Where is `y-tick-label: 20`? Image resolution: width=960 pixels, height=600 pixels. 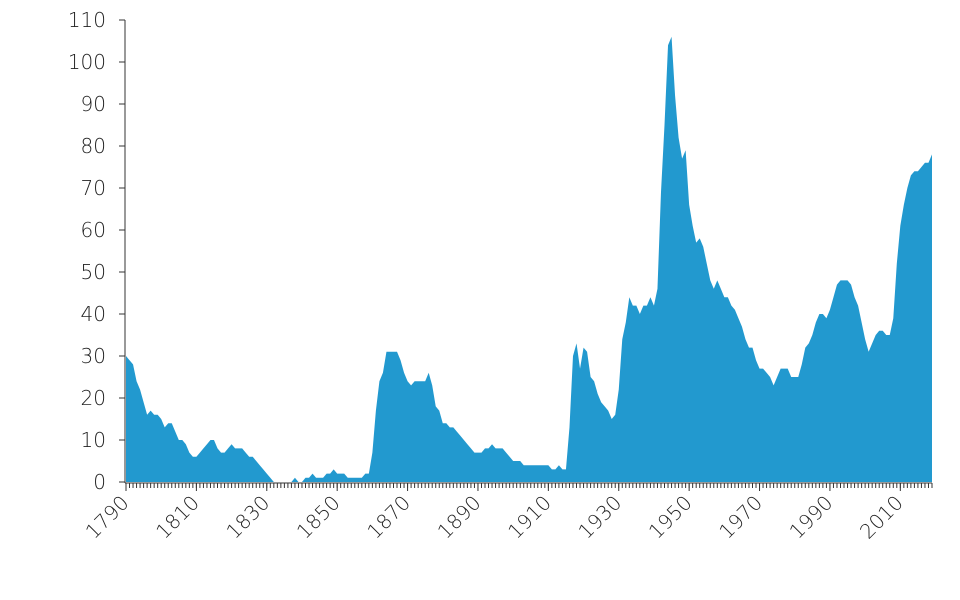
y-tick-label: 20 is located at coordinates (93, 398).